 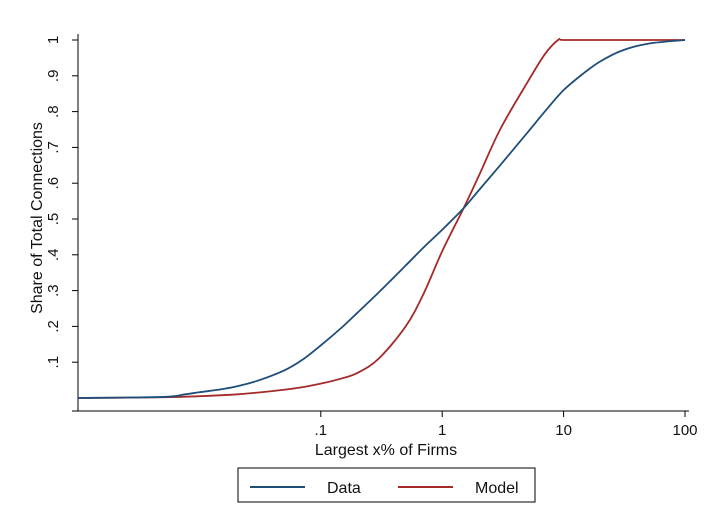 I want to click on x-tick-label: 1, so click(x=442, y=430).